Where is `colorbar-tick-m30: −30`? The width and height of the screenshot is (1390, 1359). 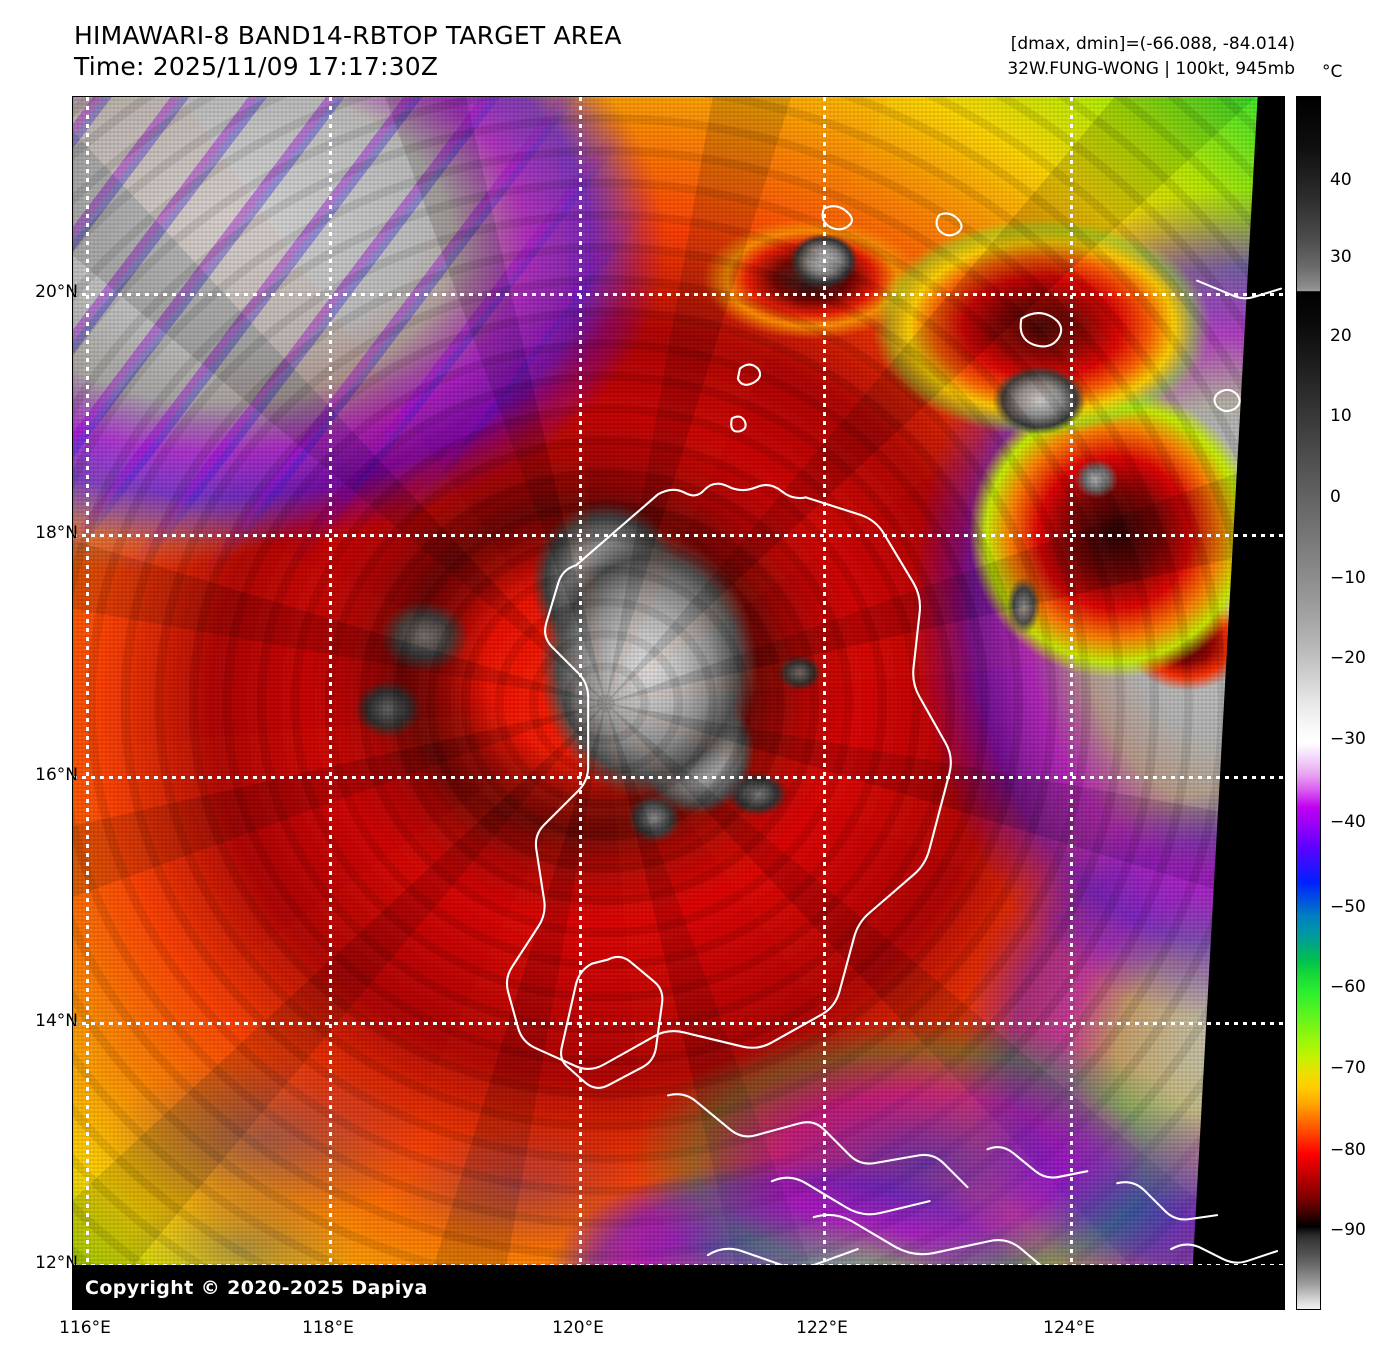
colorbar-tick-m30: −30 is located at coordinates (1348, 739).